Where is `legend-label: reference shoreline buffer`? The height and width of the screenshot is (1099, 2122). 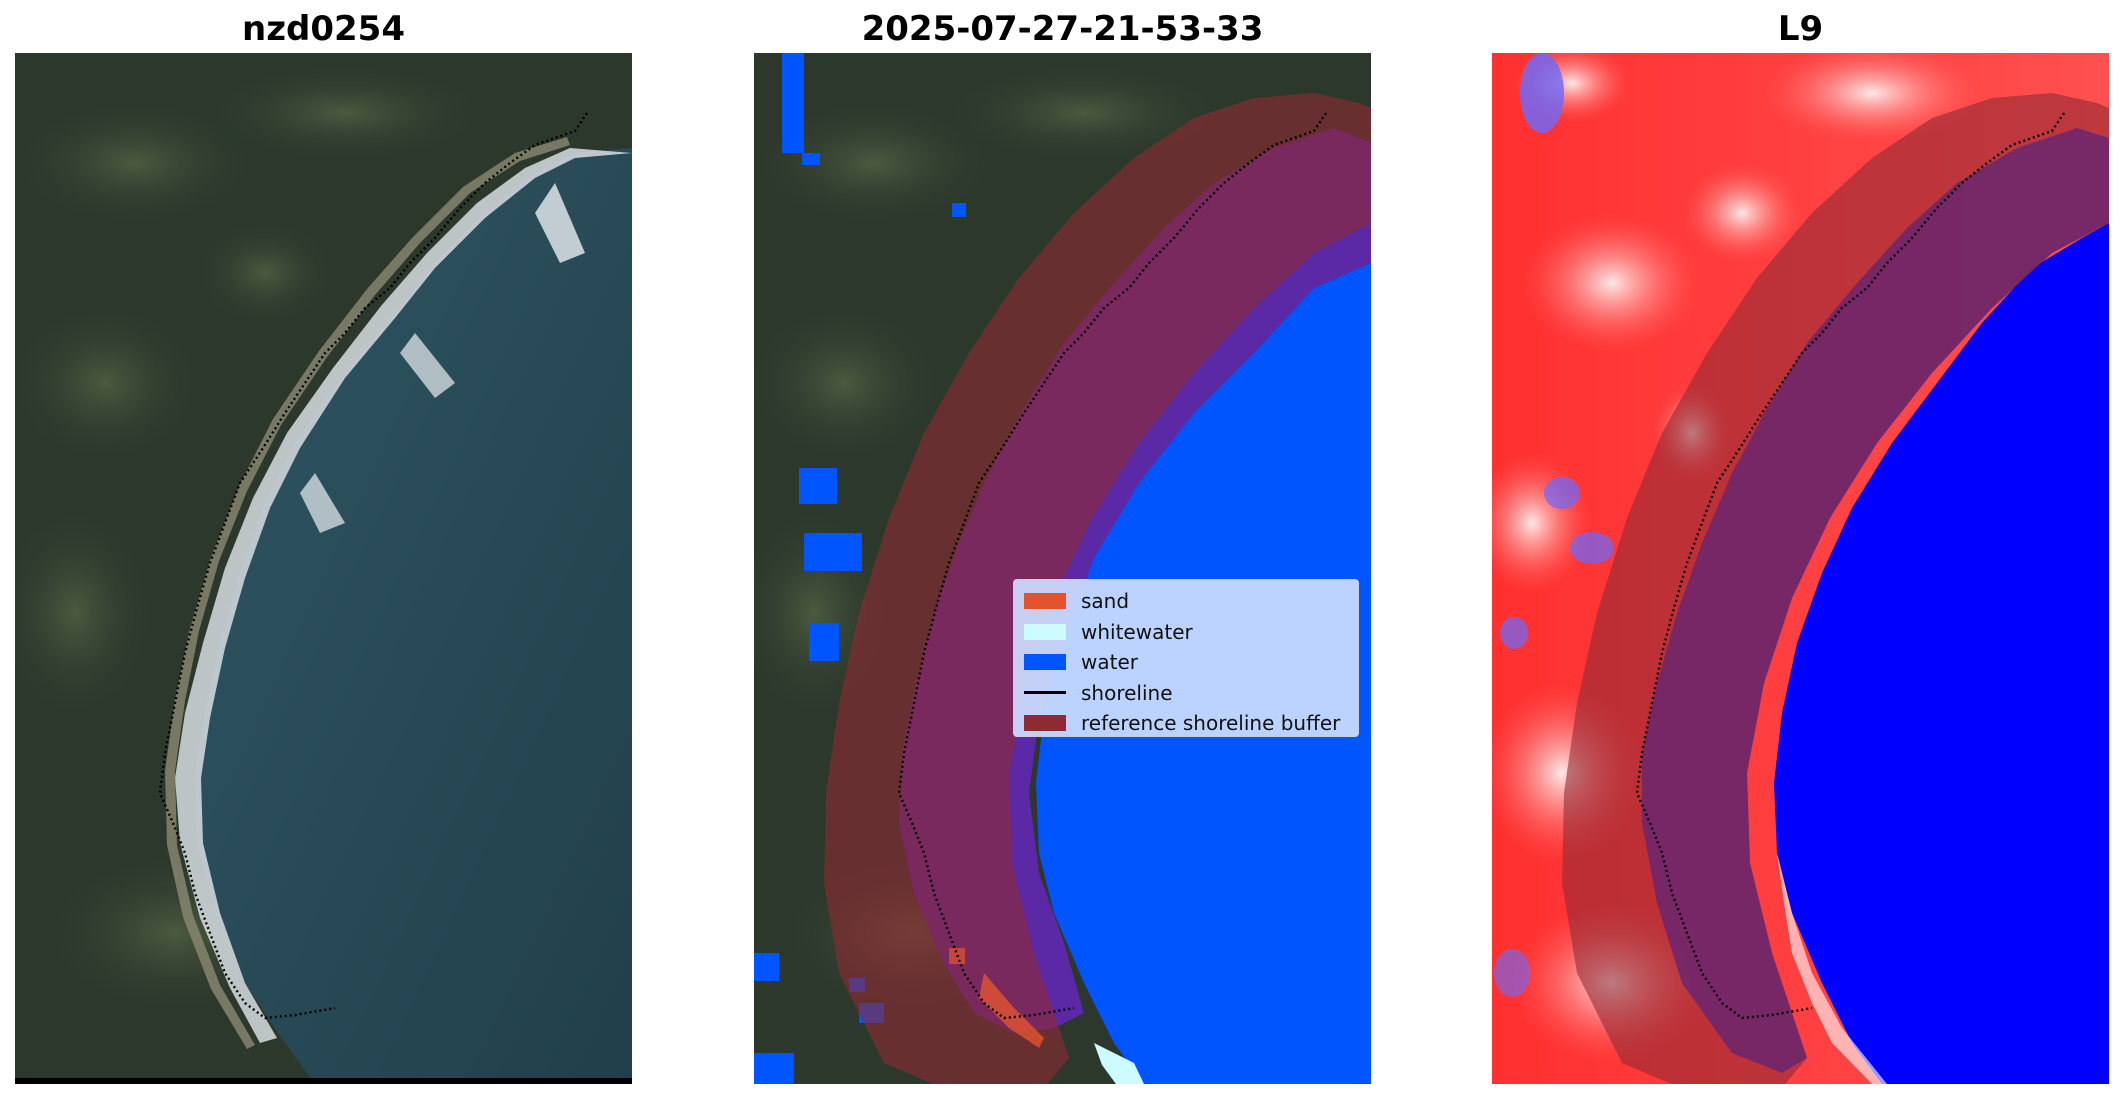 legend-label: reference shoreline buffer is located at coordinates (1211, 723).